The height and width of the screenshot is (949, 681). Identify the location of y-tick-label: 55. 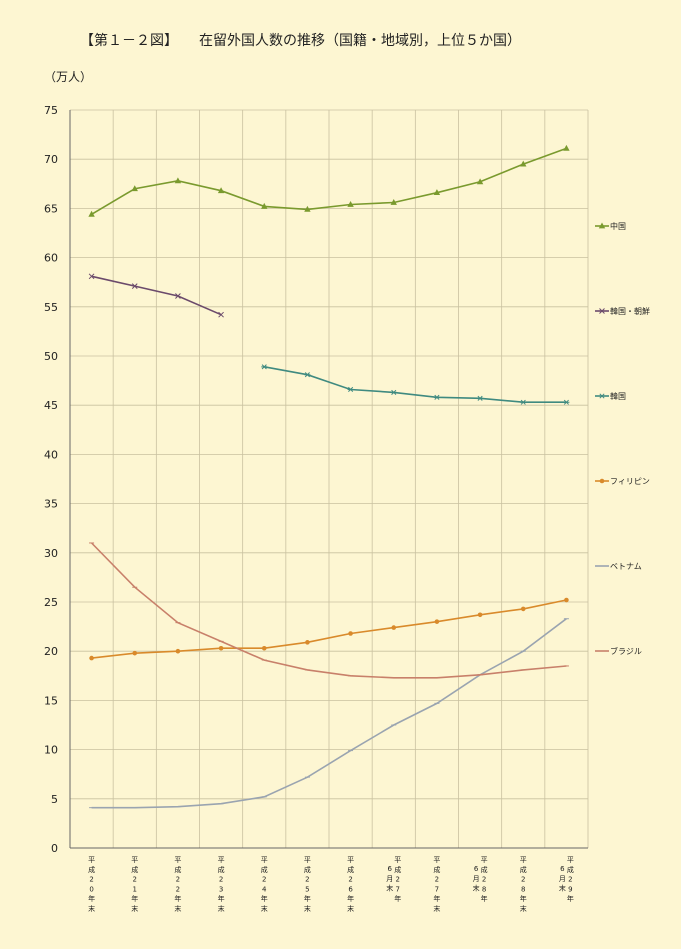
(51, 307).